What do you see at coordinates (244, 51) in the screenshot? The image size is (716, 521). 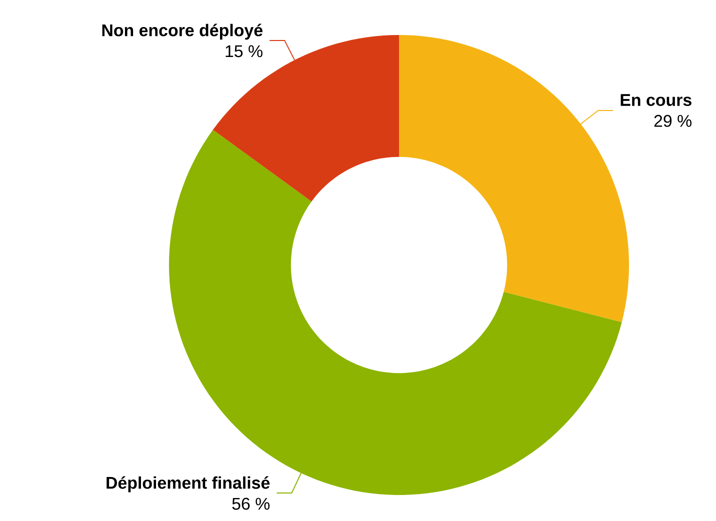 I see `data-label: 15 %` at bounding box center [244, 51].